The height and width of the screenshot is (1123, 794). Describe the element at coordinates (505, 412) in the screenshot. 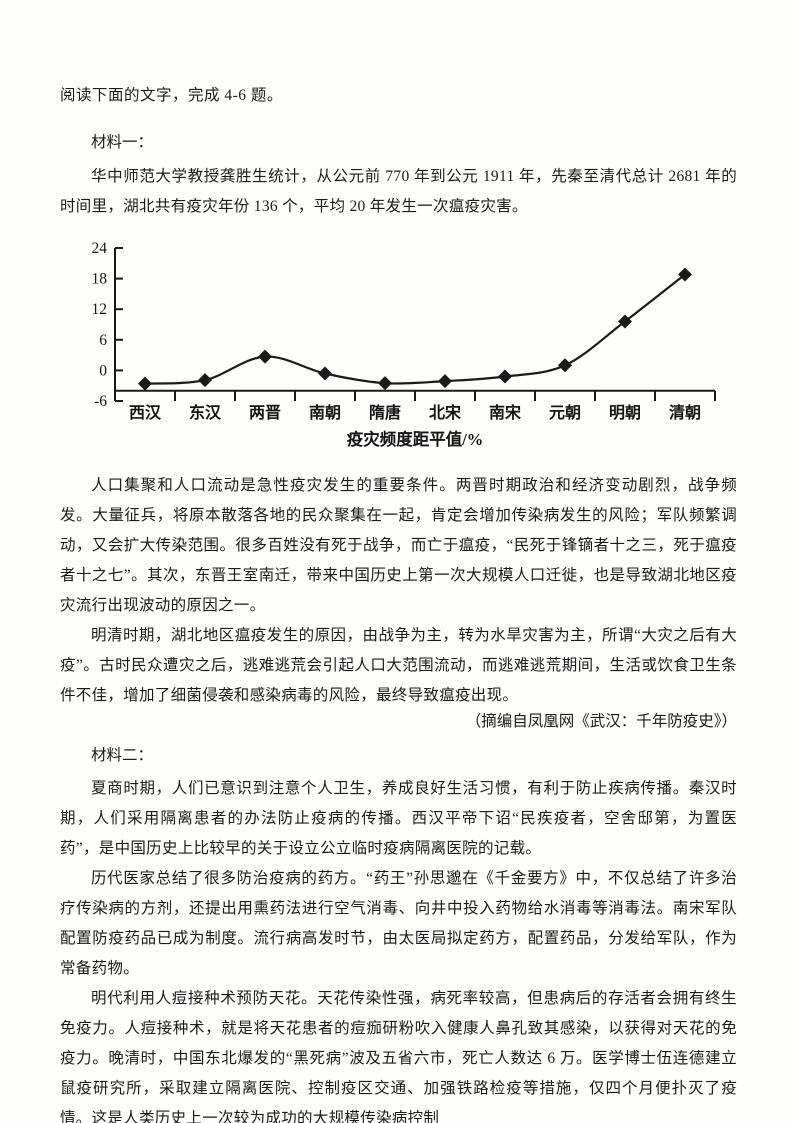

I see `x-category-label: 南宋` at that location.